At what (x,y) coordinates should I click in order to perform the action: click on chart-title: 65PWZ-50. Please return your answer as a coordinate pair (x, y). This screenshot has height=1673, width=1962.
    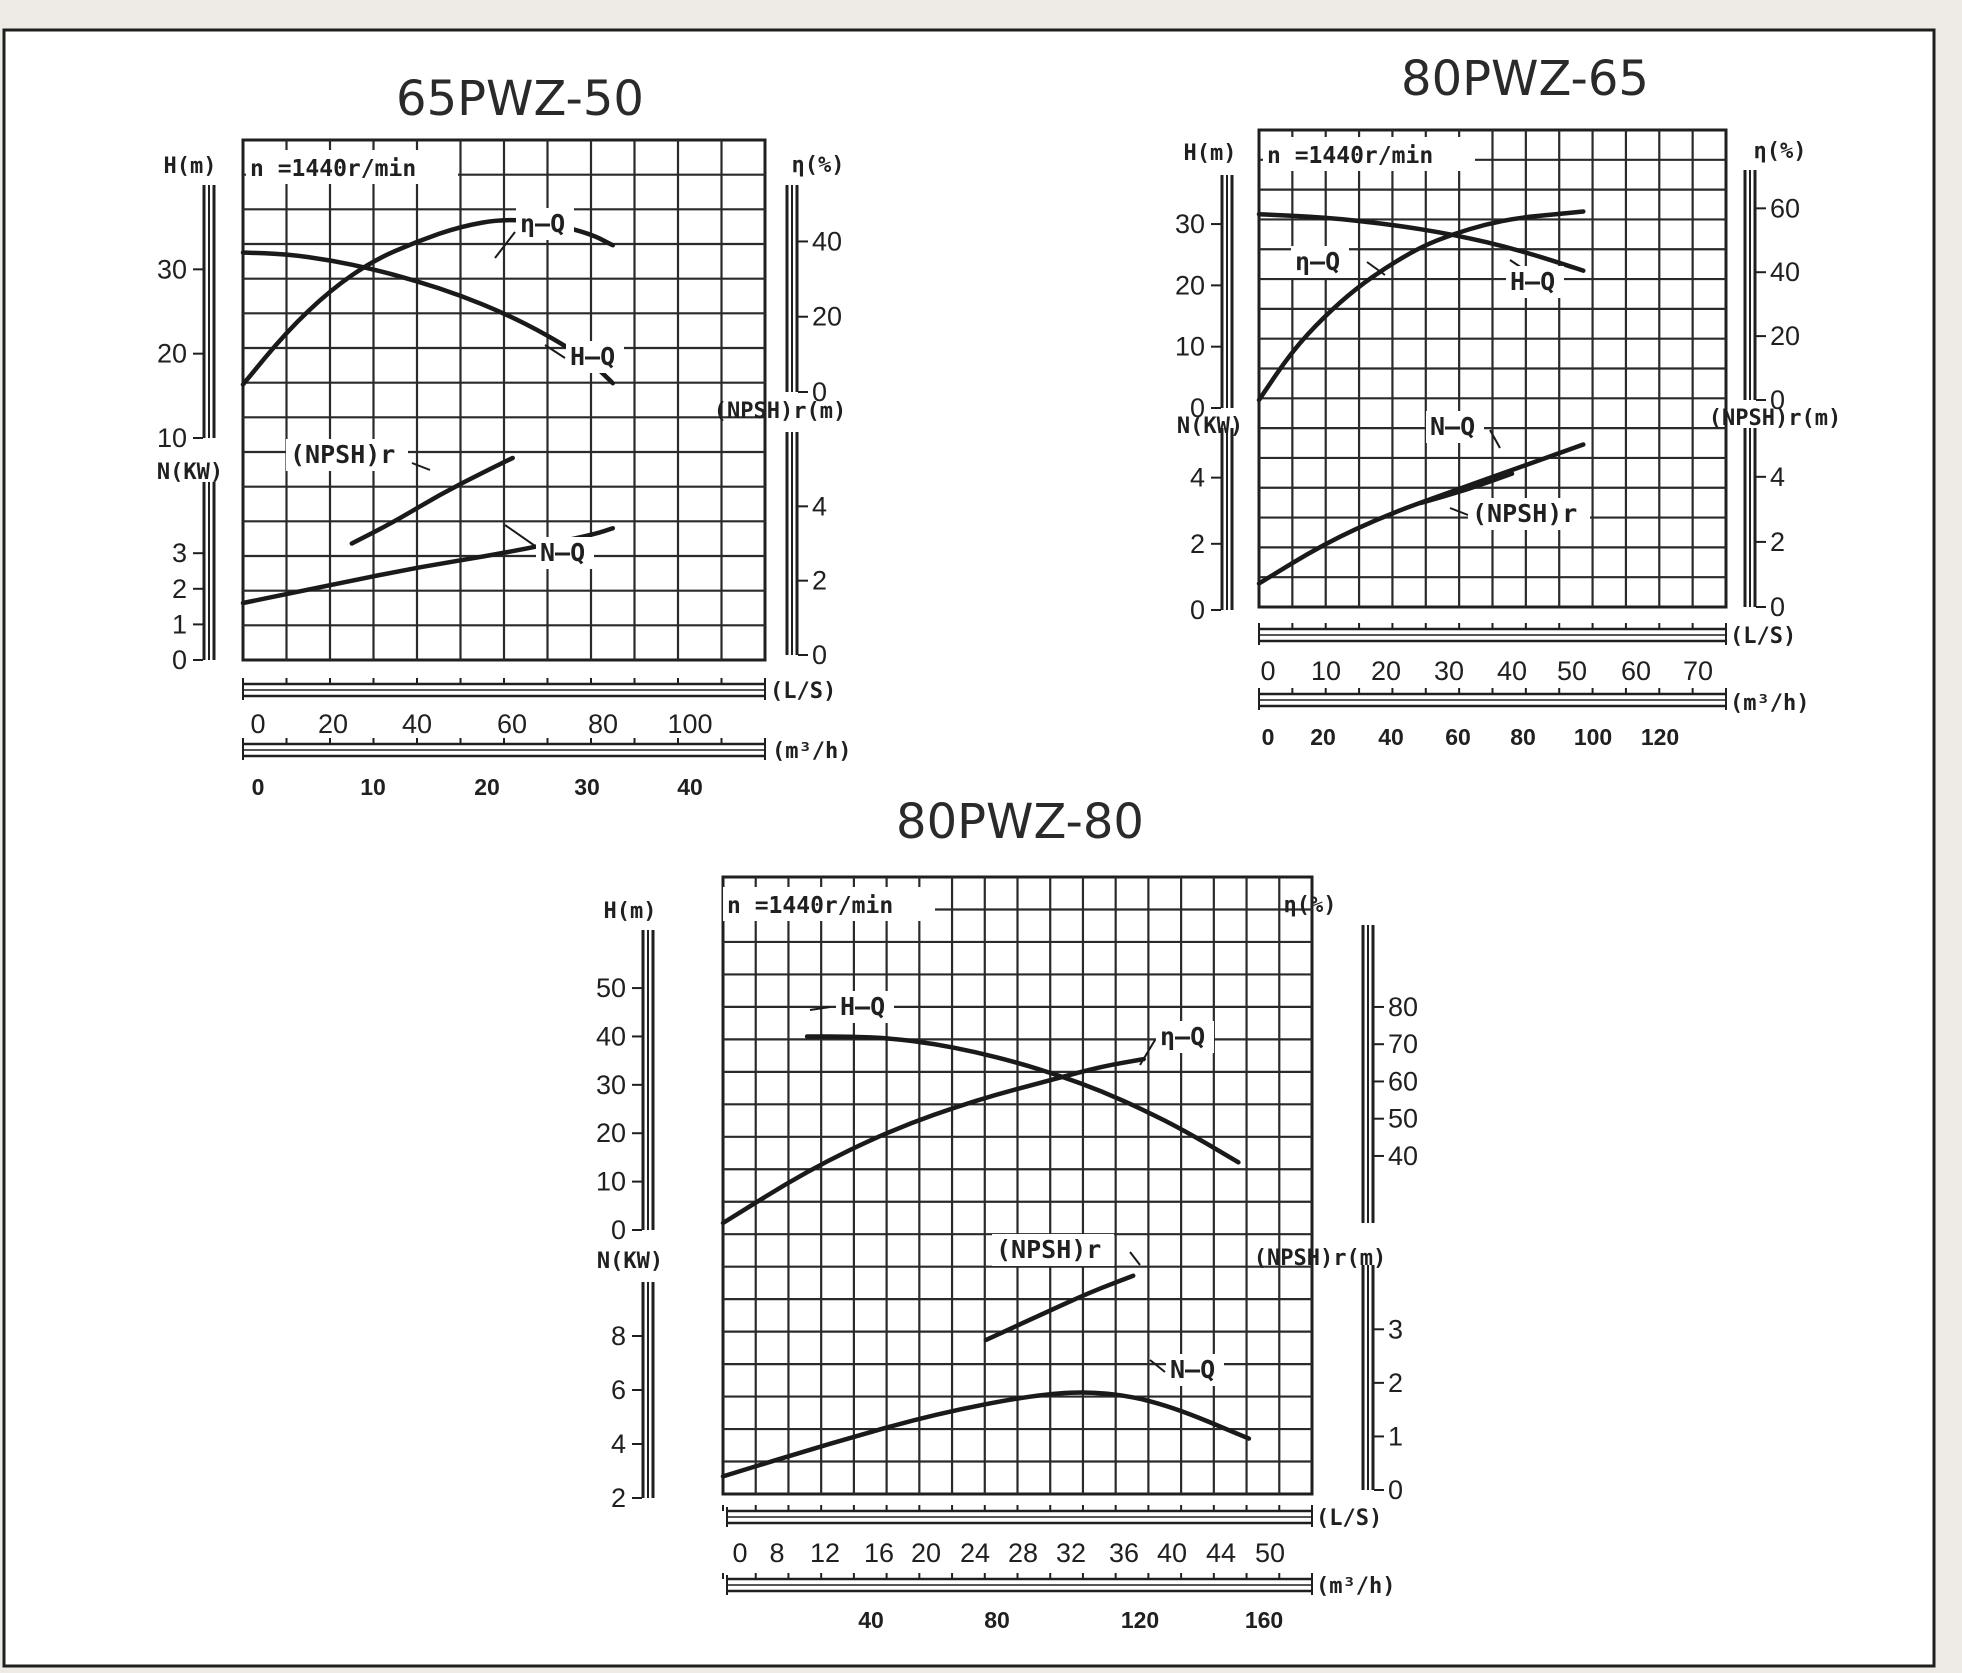
    Looking at the image, I should click on (520, 99).